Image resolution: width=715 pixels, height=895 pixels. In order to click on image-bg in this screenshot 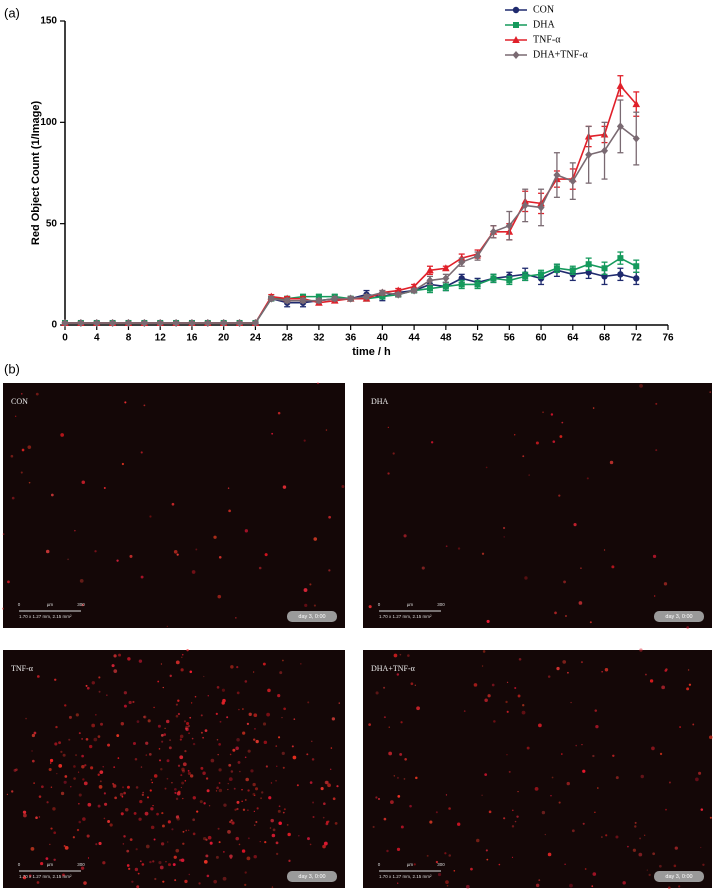, I will do `click(174, 505)`.